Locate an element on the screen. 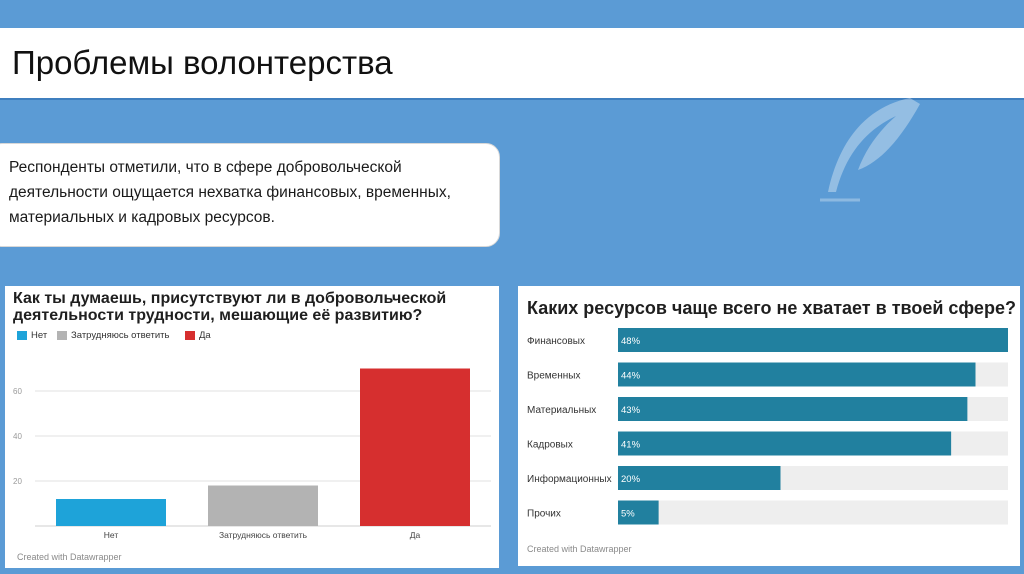  category-label: Кадровых is located at coordinates (550, 445).